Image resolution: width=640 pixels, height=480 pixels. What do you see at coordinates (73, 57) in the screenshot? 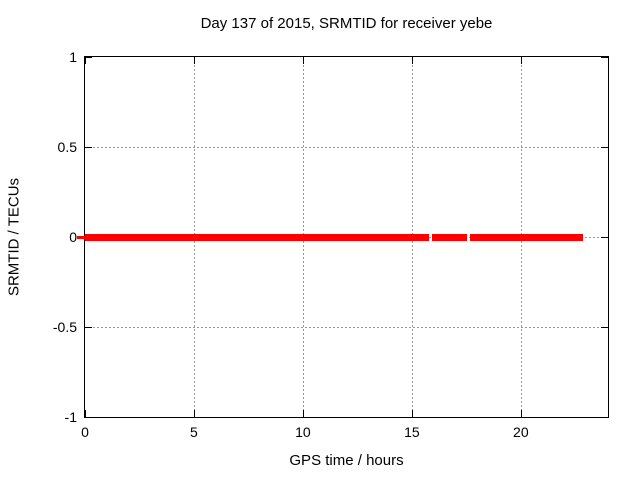
I see `y-tick-label-1: 1` at bounding box center [73, 57].